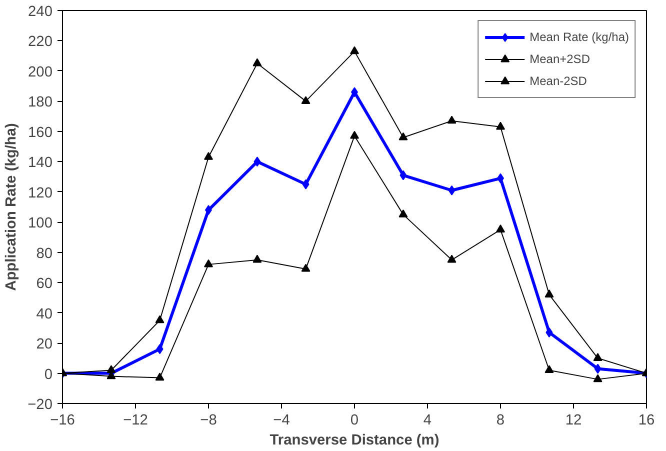 Image resolution: width=666 pixels, height=451 pixels. I want to click on legend-label: Mean-2SD, so click(558, 81).